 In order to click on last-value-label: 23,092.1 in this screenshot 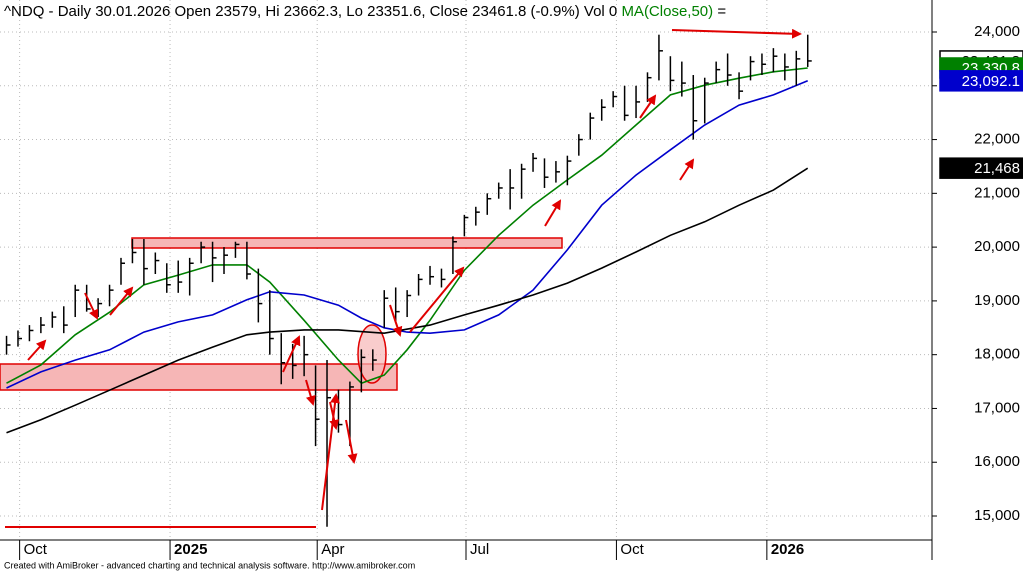, I will do `click(991, 81)`.